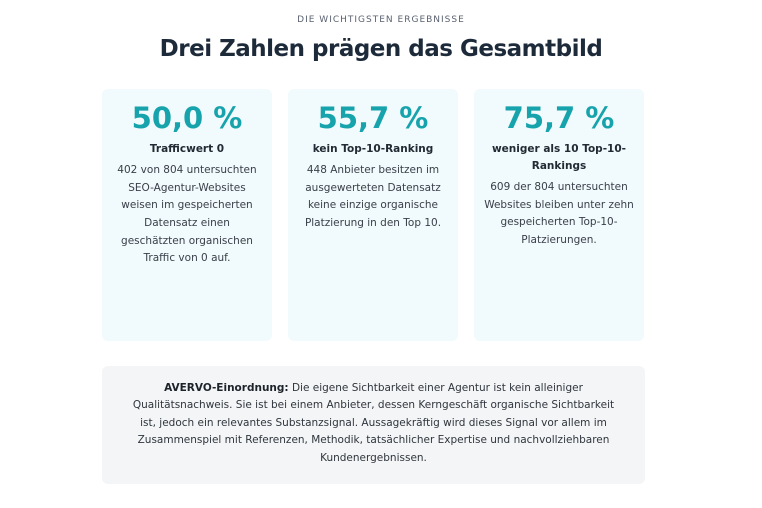 This screenshot has height=508, width=762. What do you see at coordinates (187, 118) in the screenshot?
I see `stat-value: 50,0 %` at bounding box center [187, 118].